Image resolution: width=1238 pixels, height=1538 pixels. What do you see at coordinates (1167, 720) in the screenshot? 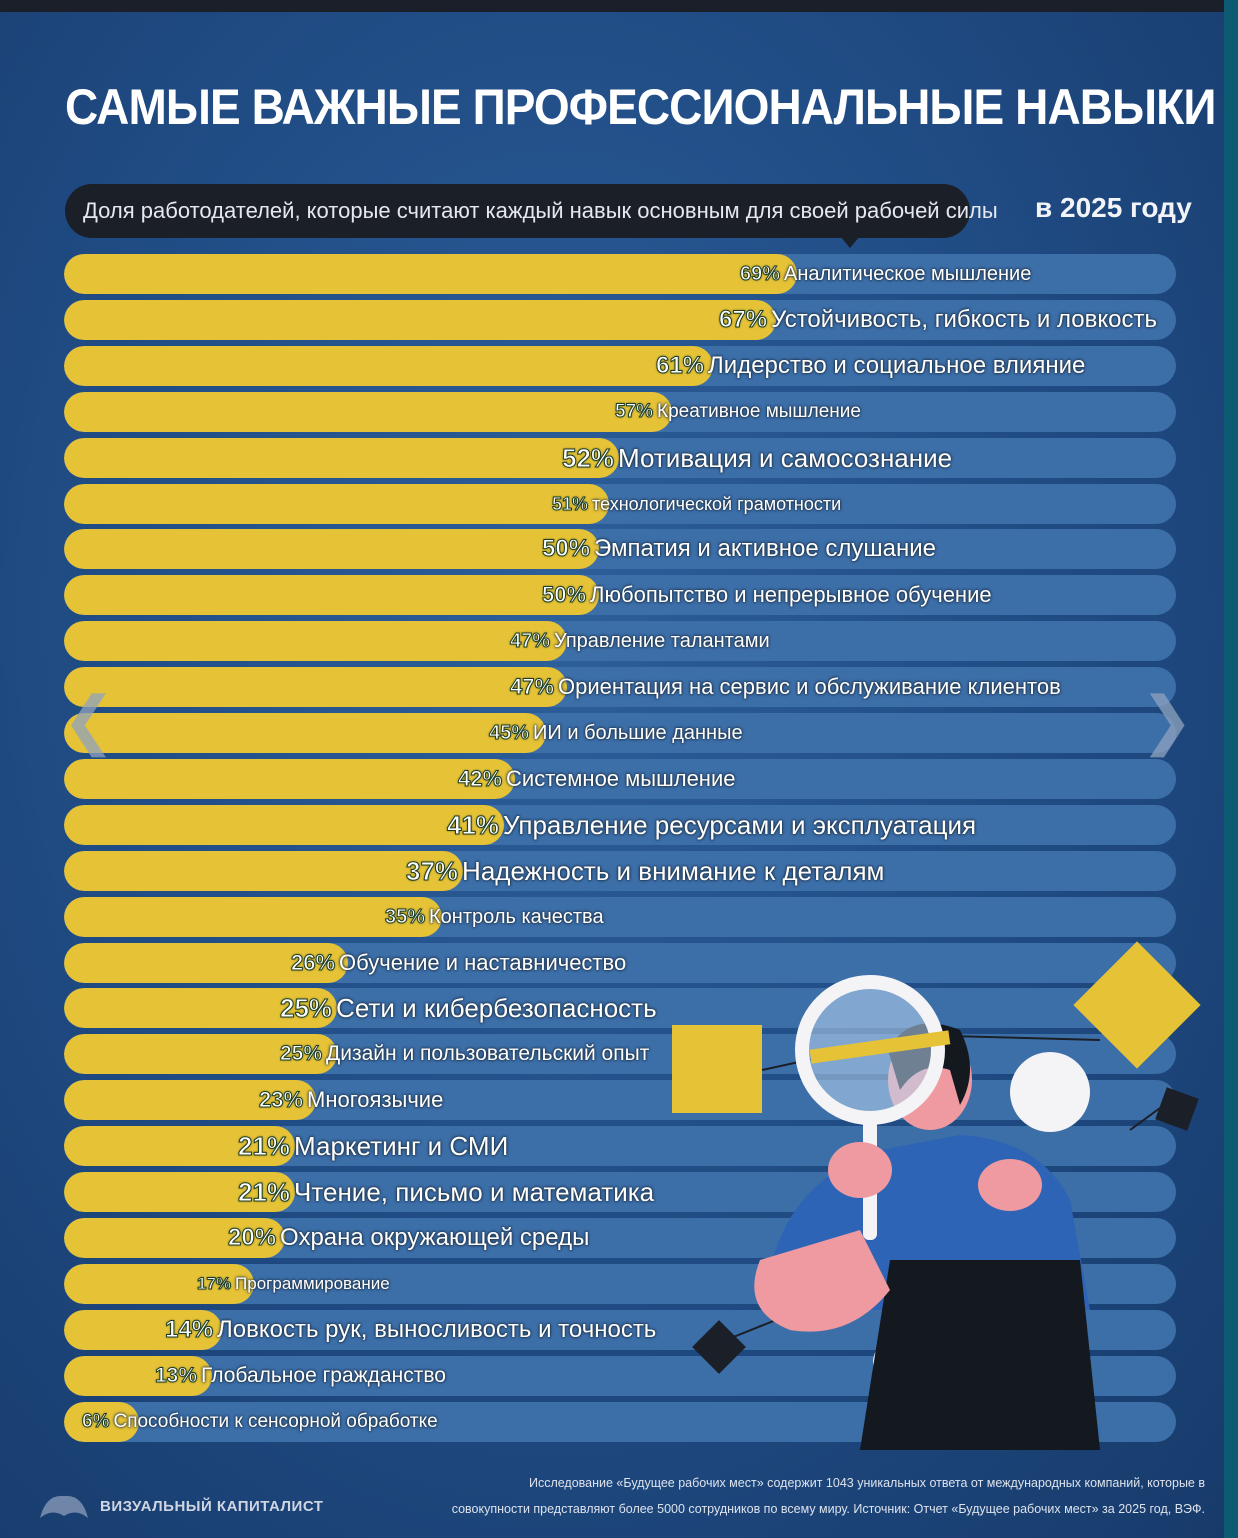
I see `chevron-right-icon: ❯` at bounding box center [1167, 720].